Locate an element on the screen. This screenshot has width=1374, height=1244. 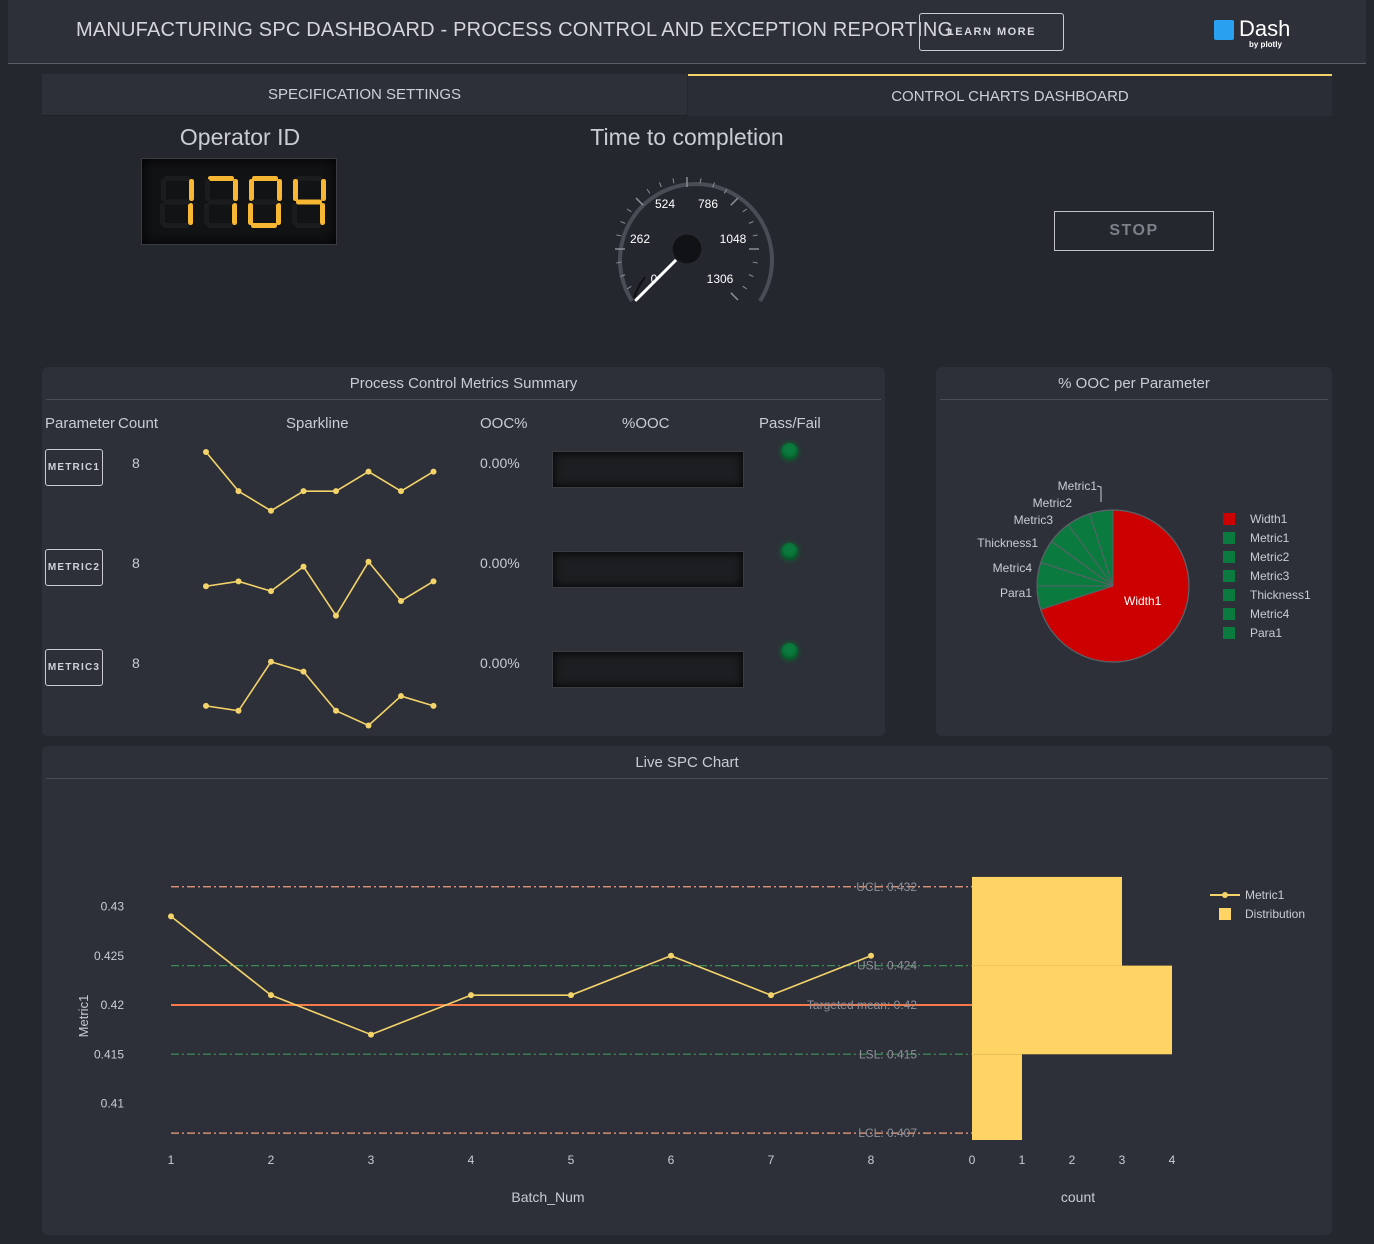
x-tick-label: 4 is located at coordinates (471, 1160).